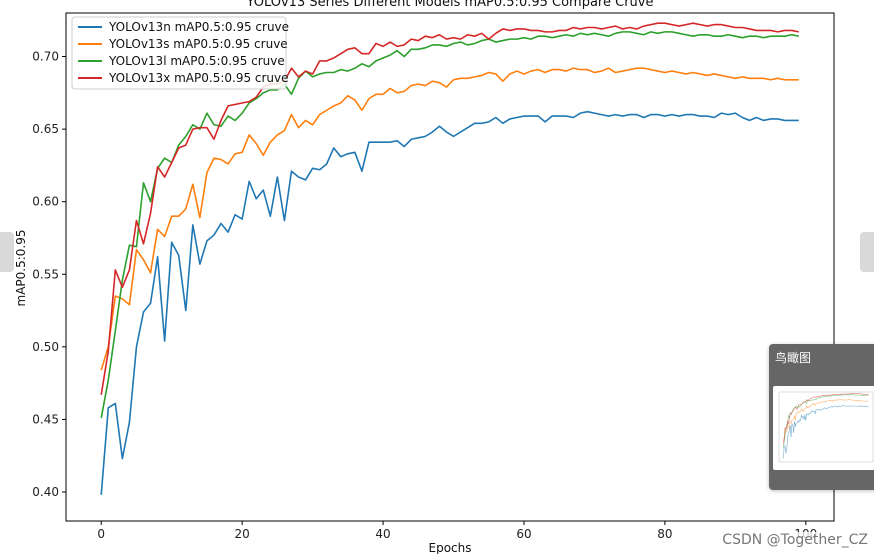  I want to click on x-axis-title: Epochs, so click(450, 547).